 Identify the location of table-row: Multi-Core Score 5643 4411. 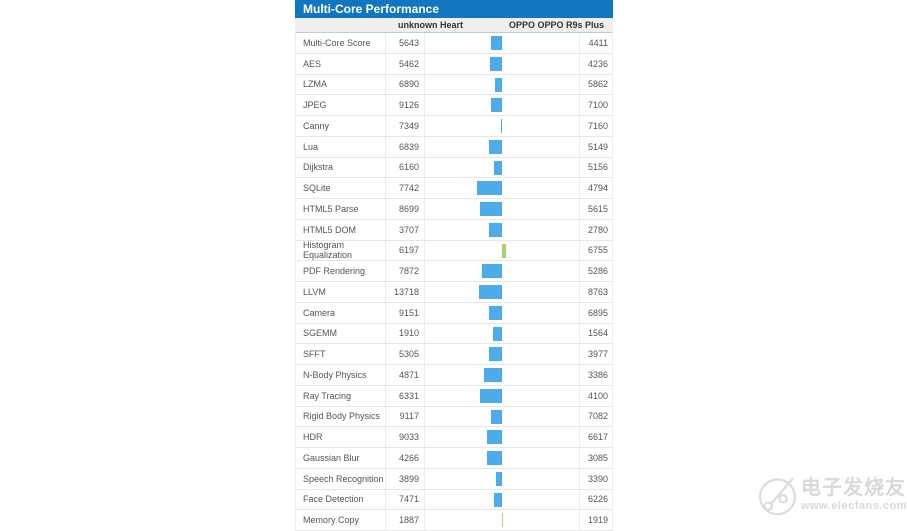
(454, 43).